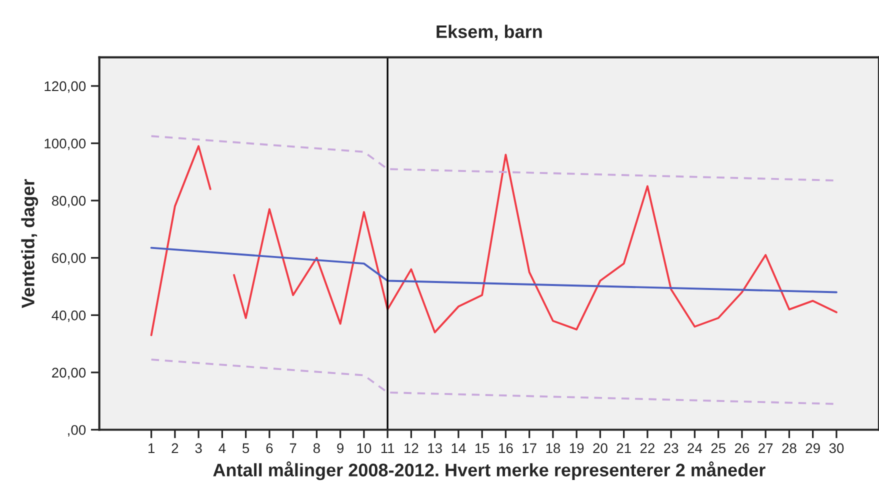 This screenshot has height=490, width=879. Describe the element at coordinates (482, 448) in the screenshot. I see `x-tick-label: 15` at that location.